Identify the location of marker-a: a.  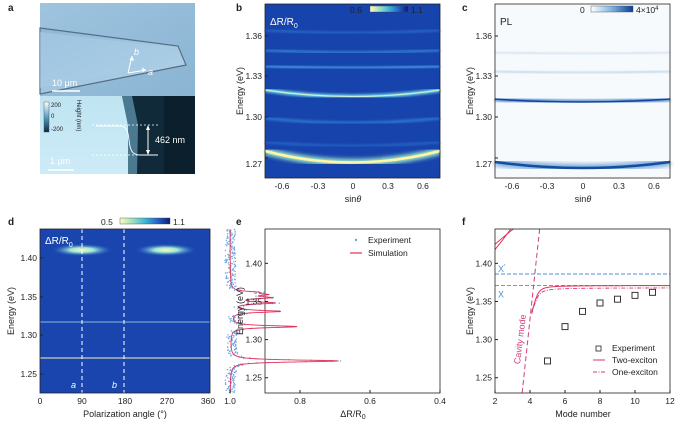
(73, 385).